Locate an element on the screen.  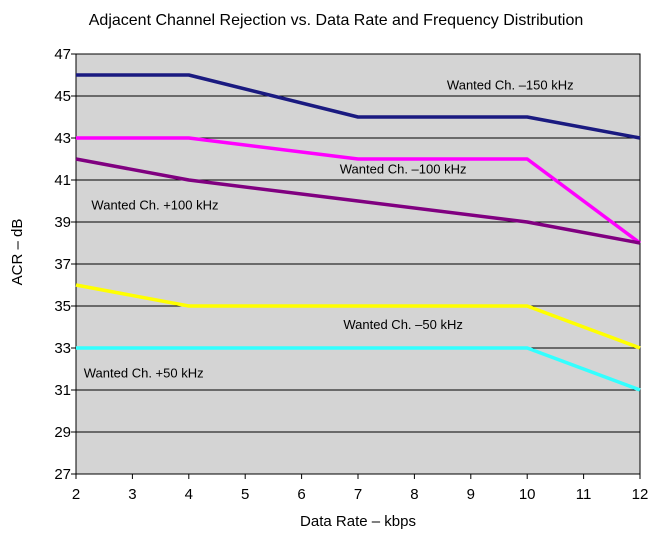
y-tick-label: 43 is located at coordinates (62, 138).